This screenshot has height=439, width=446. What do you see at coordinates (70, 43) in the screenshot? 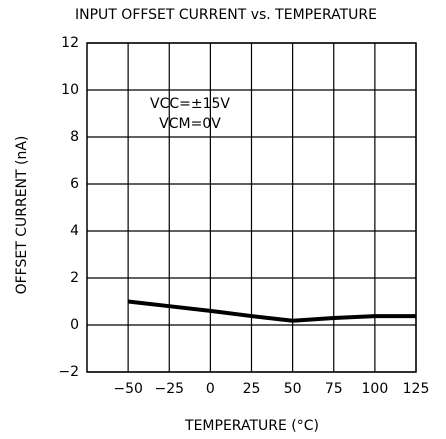
I see `y-tick-label: 12` at bounding box center [70, 43].